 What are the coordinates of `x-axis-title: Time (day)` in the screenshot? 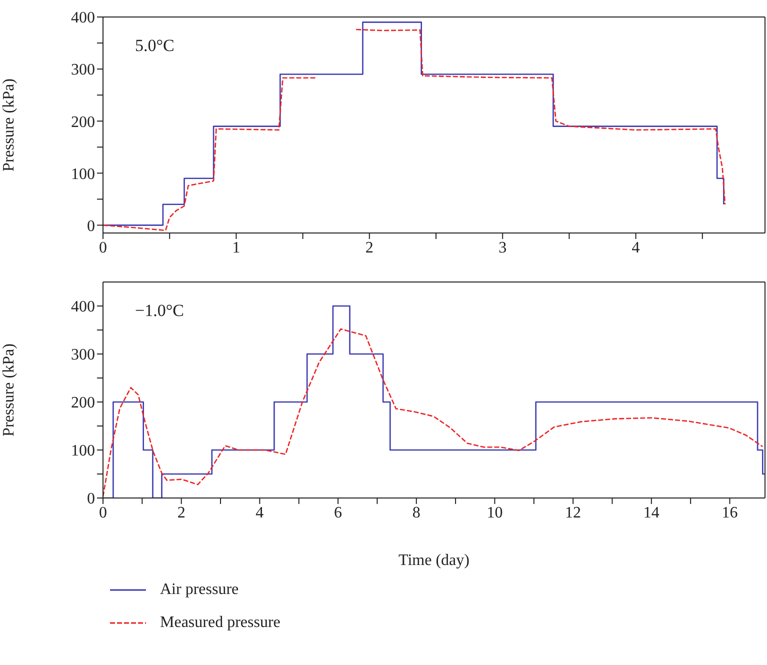 It's located at (434, 560).